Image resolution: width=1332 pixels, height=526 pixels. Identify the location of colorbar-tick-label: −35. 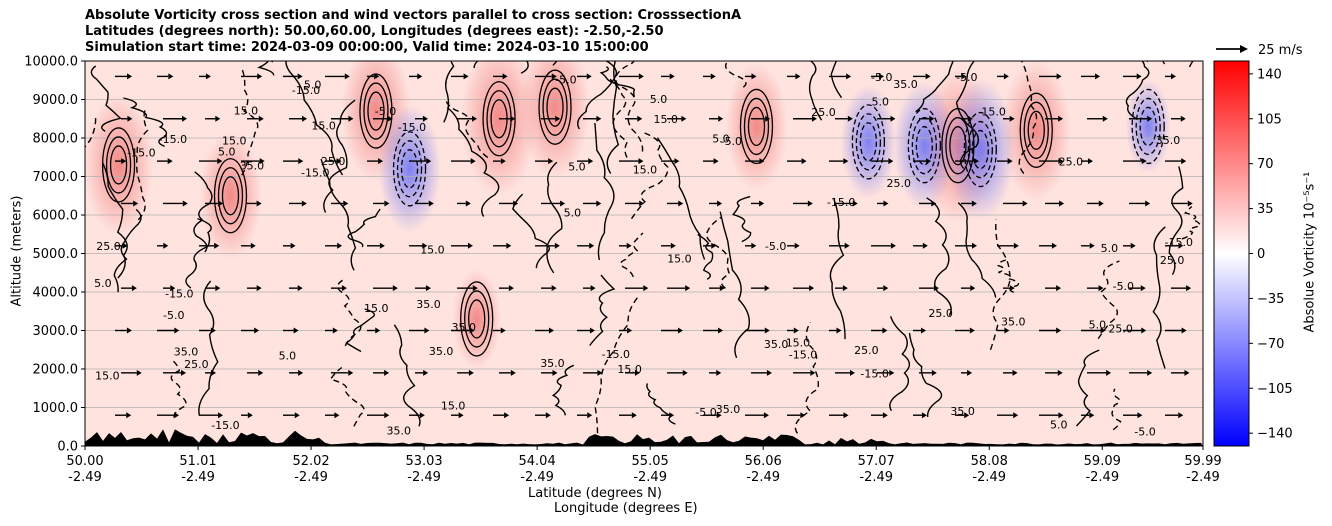
(1270, 299).